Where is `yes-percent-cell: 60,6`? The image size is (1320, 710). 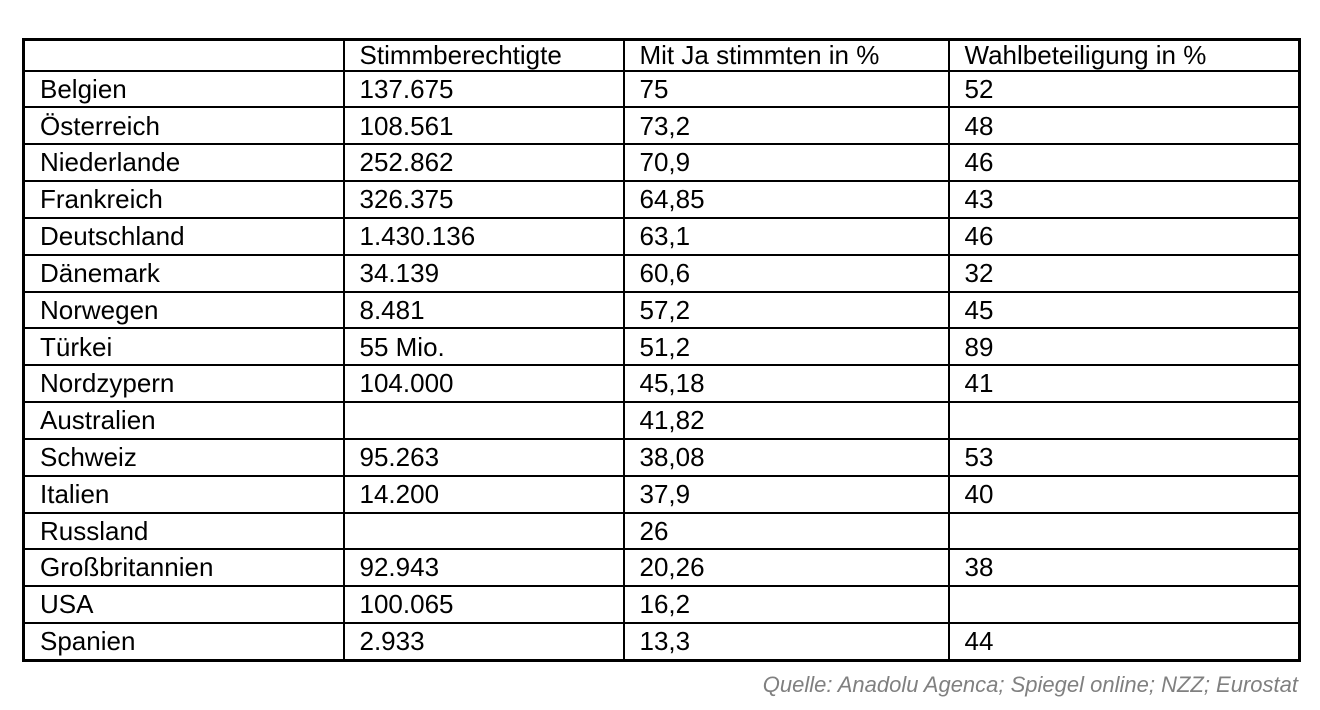 yes-percent-cell: 60,6 is located at coordinates (786, 273).